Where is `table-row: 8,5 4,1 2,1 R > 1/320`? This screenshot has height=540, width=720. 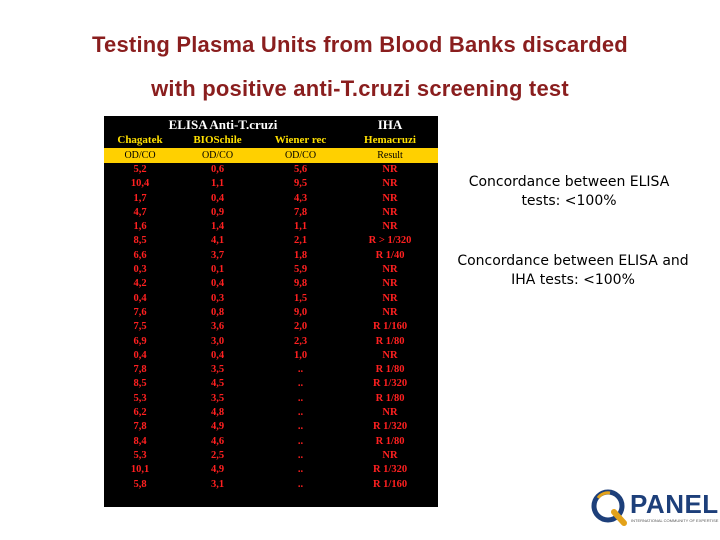 table-row: 8,5 4,1 2,1 R > 1/320 is located at coordinates (271, 241).